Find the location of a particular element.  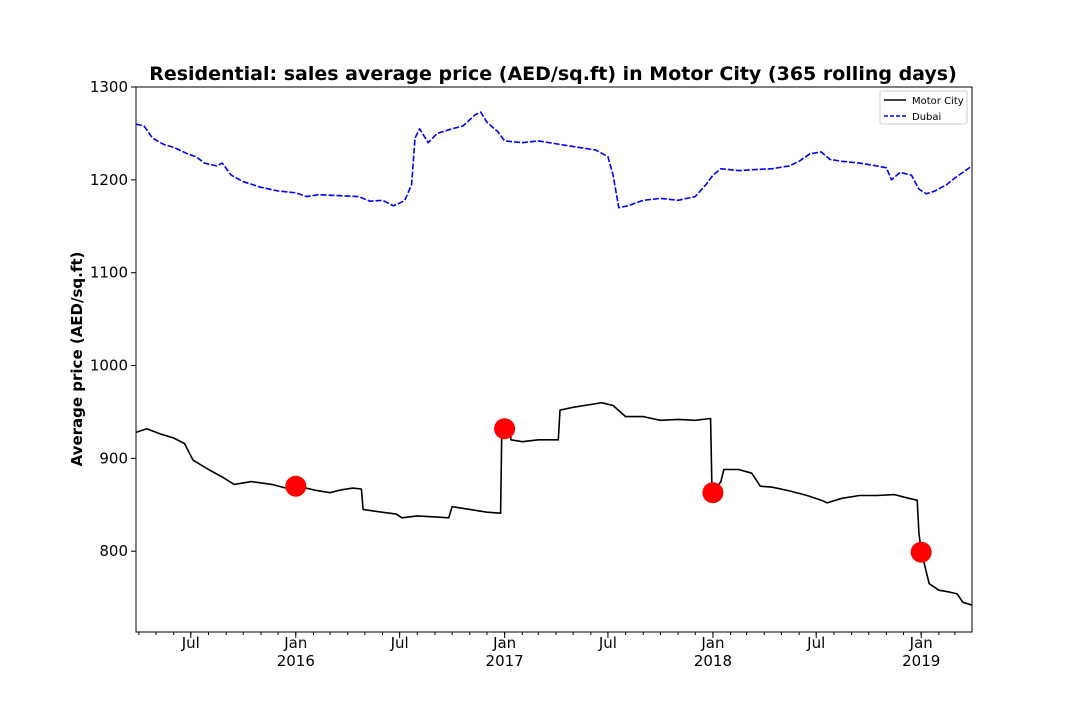

x-tick-year-label: 2016 is located at coordinates (296, 661).